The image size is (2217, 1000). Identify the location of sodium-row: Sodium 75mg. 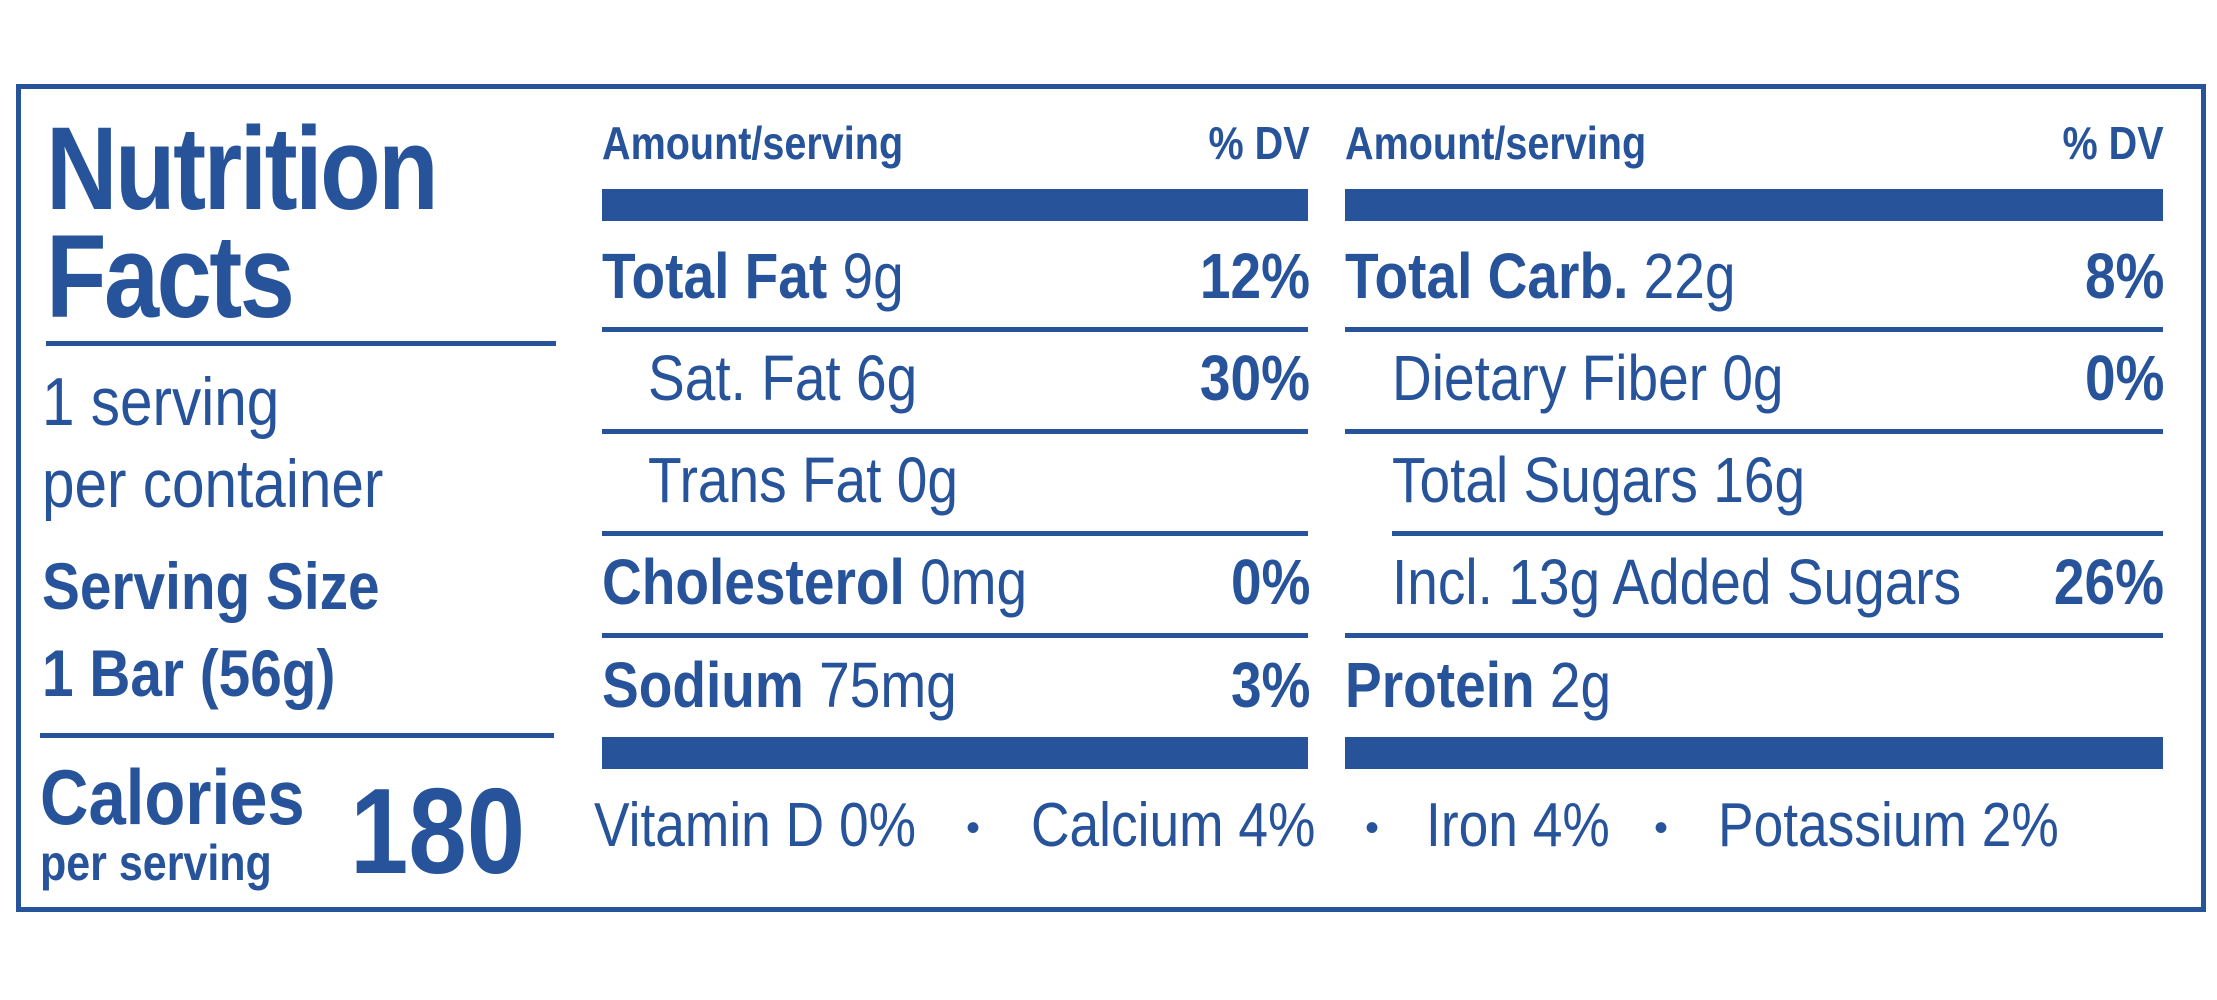
(779, 685).